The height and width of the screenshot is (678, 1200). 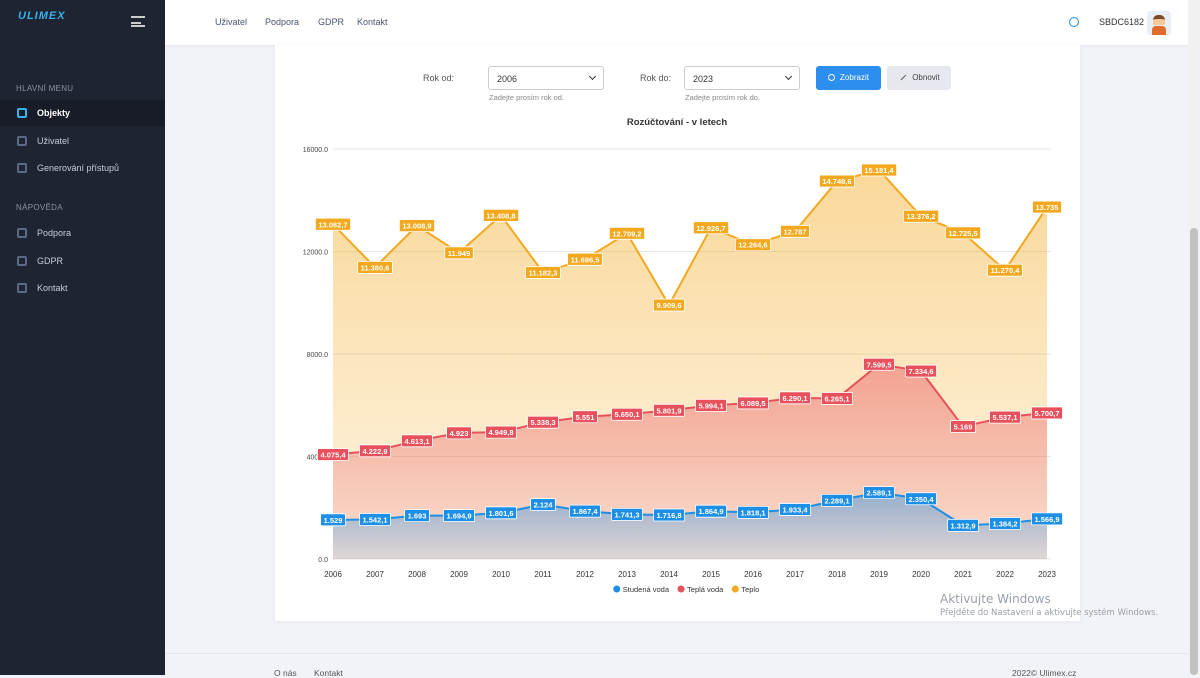 I want to click on data-label: 6.265,1, so click(x=836, y=398).